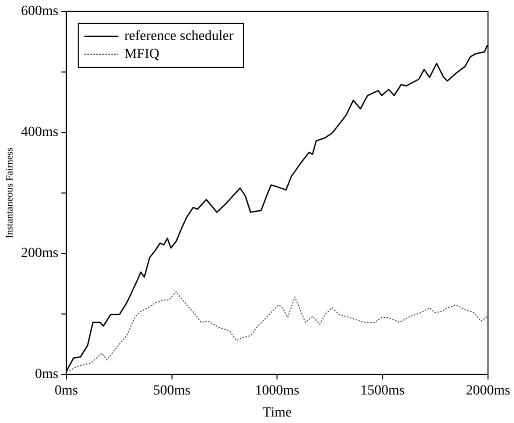 Image resolution: width=514 pixels, height=423 pixels. I want to click on y-tick-label: 400ms, so click(39, 132).